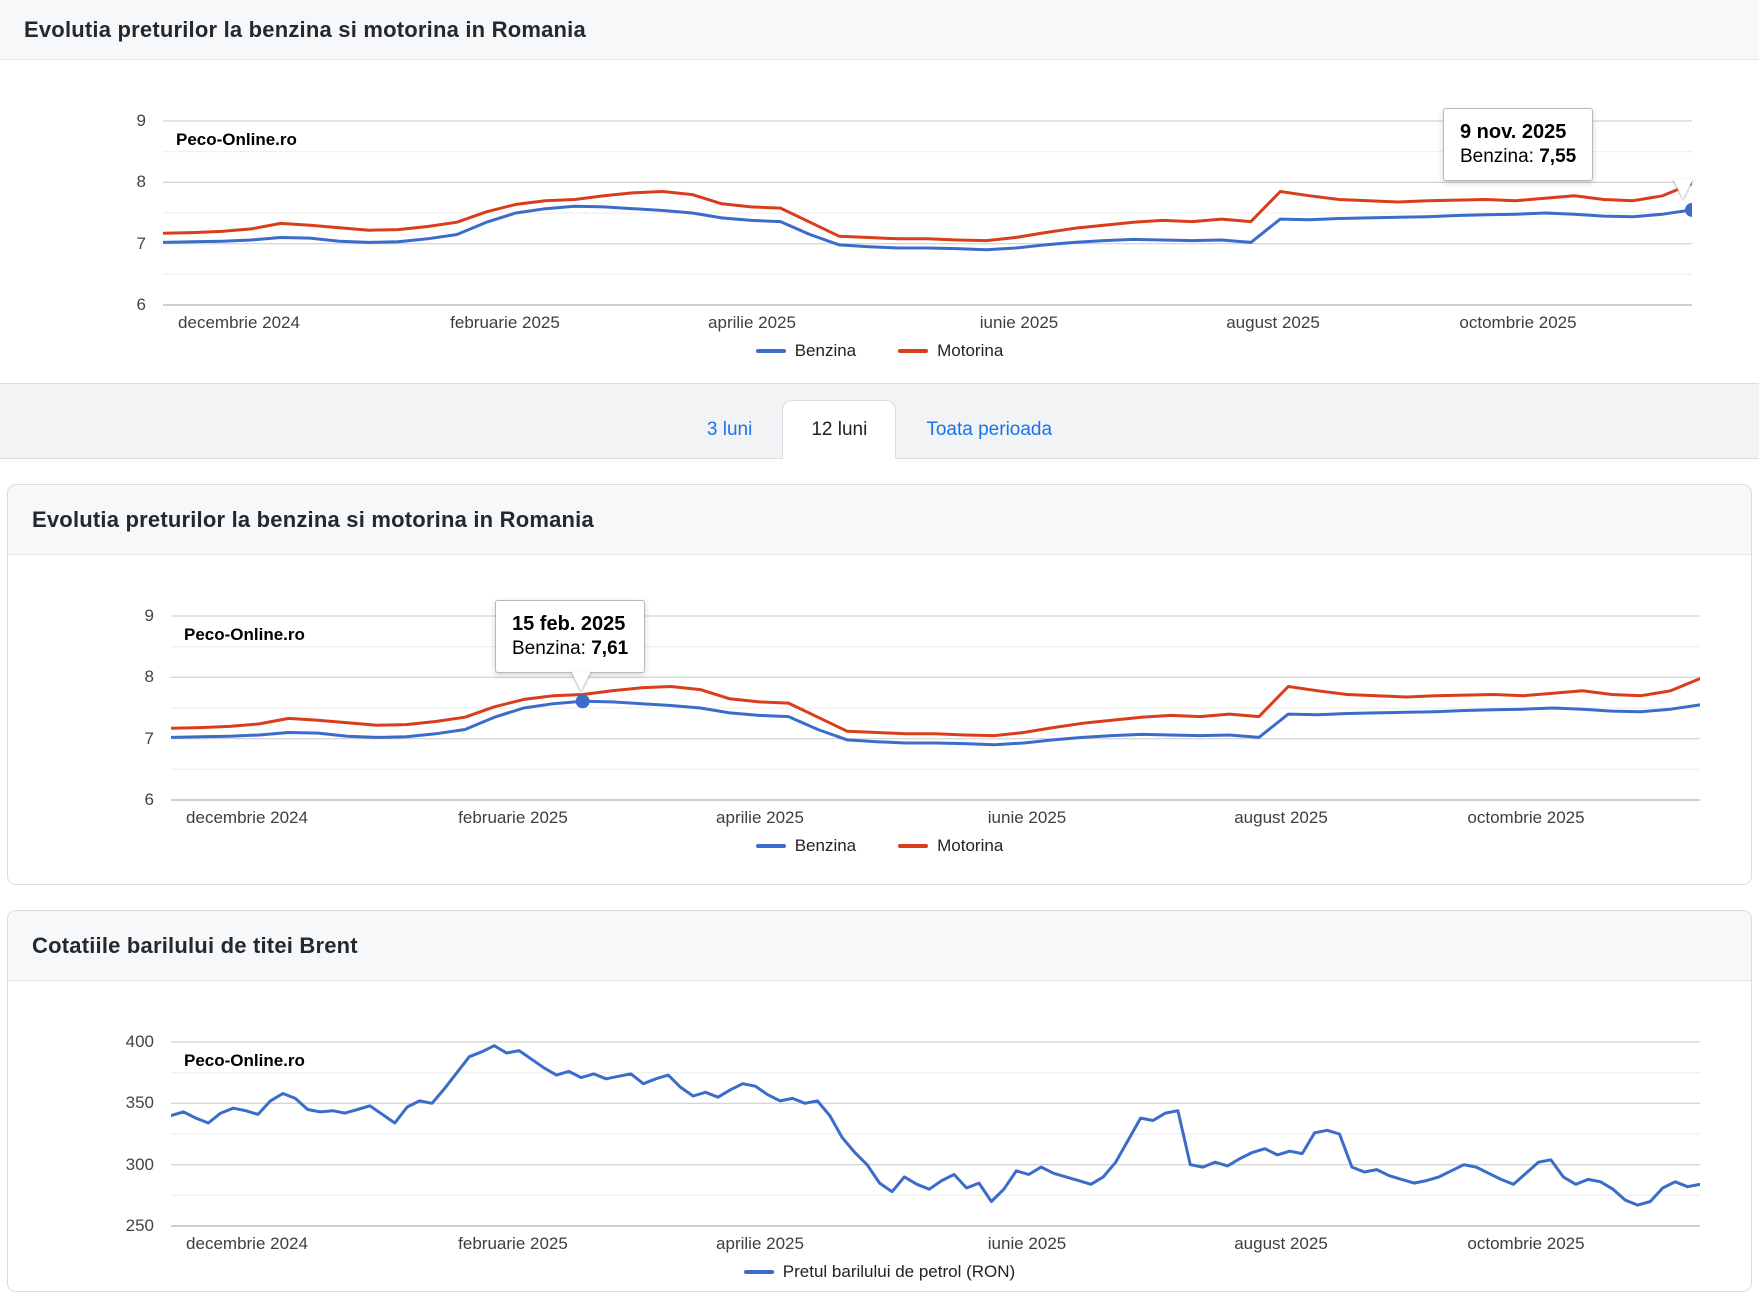  What do you see at coordinates (935, 1125) in the screenshot?
I see `pretul-barilului-de-petrol-ron--line` at bounding box center [935, 1125].